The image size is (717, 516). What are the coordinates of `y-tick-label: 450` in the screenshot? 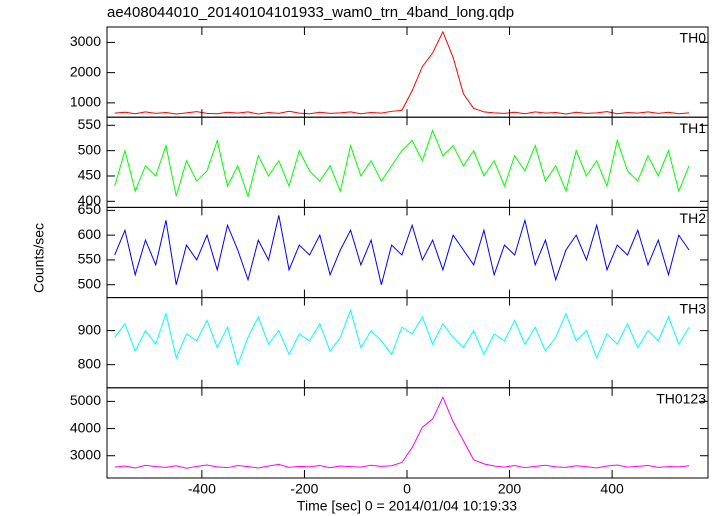 It's located at (90, 175).